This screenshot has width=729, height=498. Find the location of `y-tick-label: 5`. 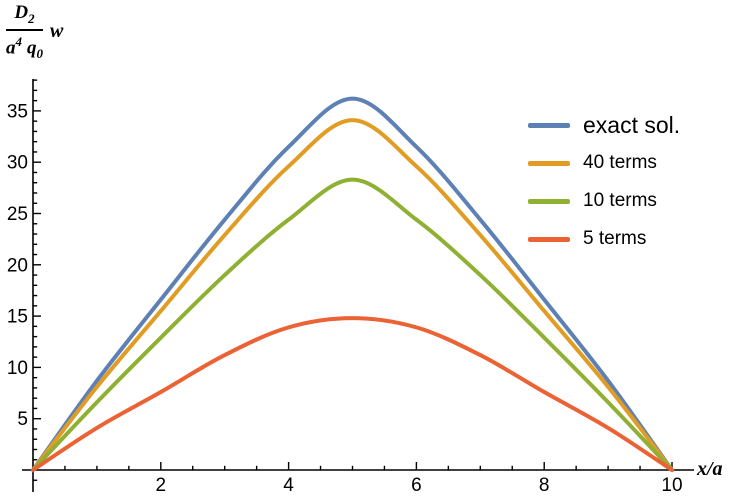

y-tick-label: 5 is located at coordinates (22, 419).